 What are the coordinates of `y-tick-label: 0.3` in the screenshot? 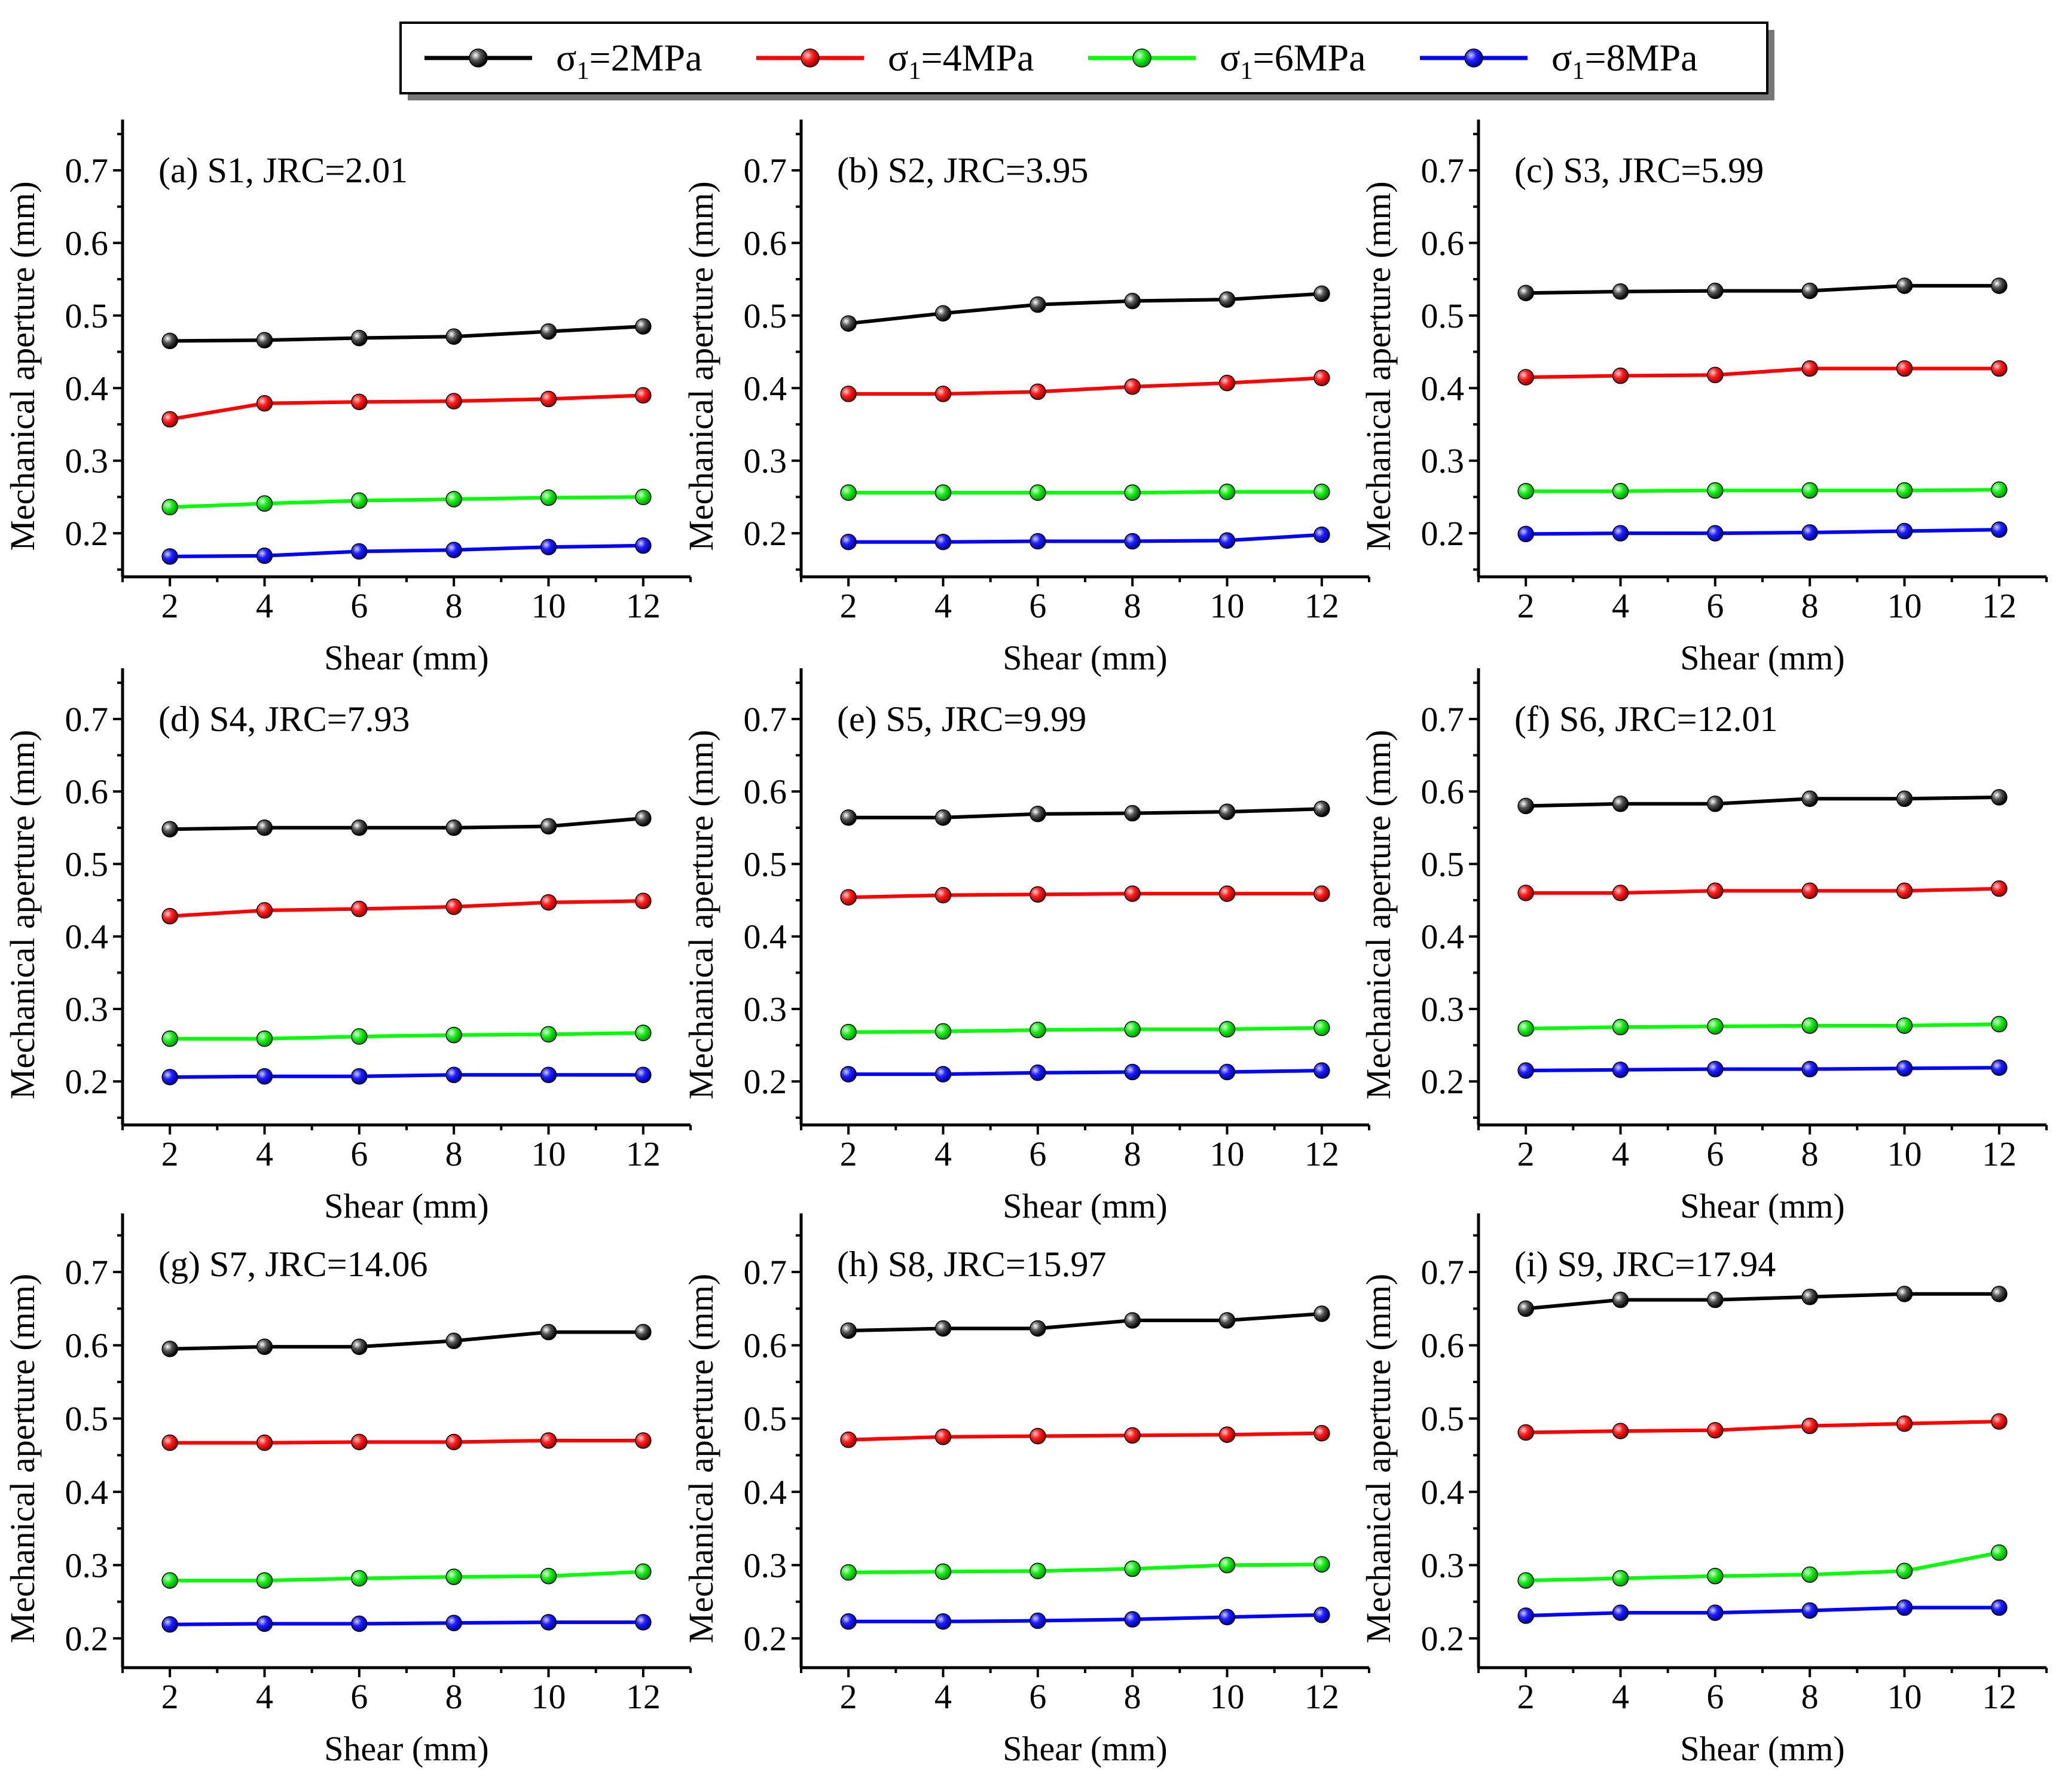 It's located at (765, 461).